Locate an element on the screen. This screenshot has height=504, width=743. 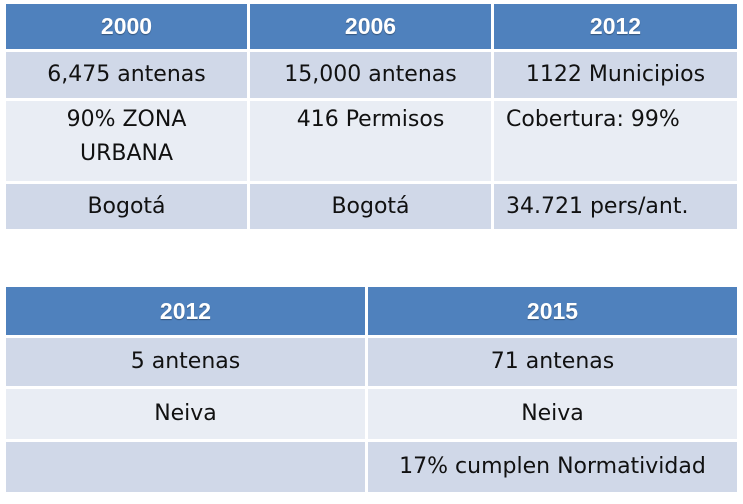
header-cell: 2006 is located at coordinates (372, 28).